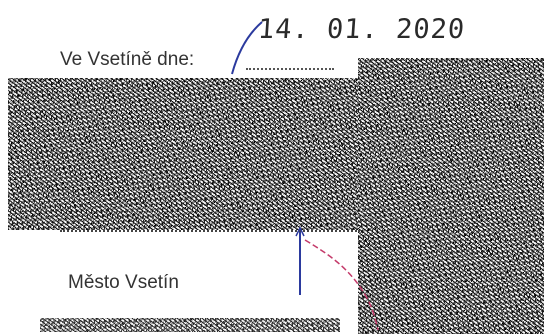 The image size is (549, 334). Describe the element at coordinates (190, 325) in the screenshot. I see `redacted-footer` at that location.